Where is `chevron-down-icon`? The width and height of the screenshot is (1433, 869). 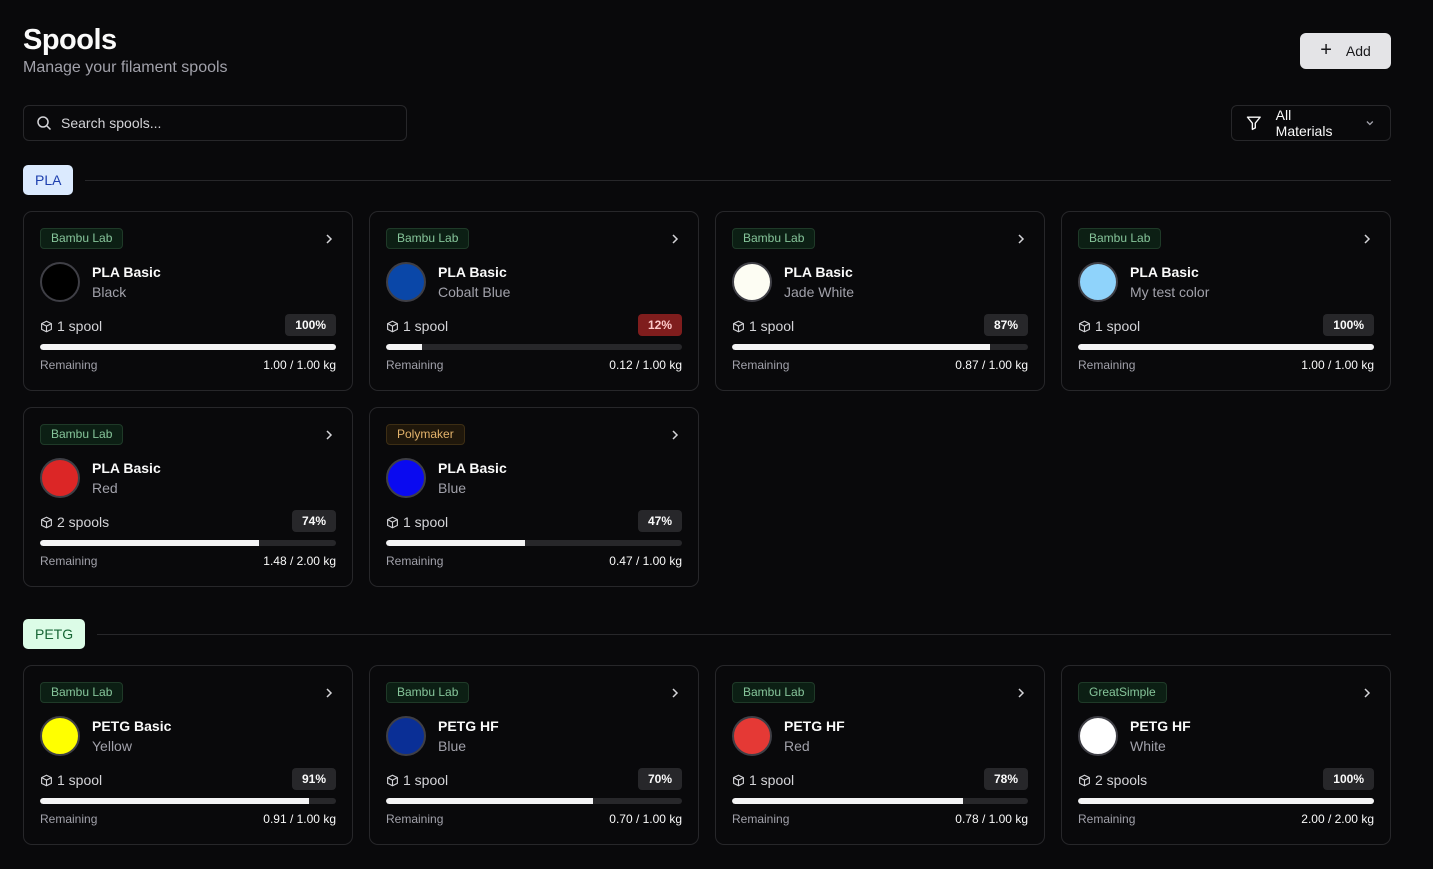 chevron-down-icon is located at coordinates (1370, 123).